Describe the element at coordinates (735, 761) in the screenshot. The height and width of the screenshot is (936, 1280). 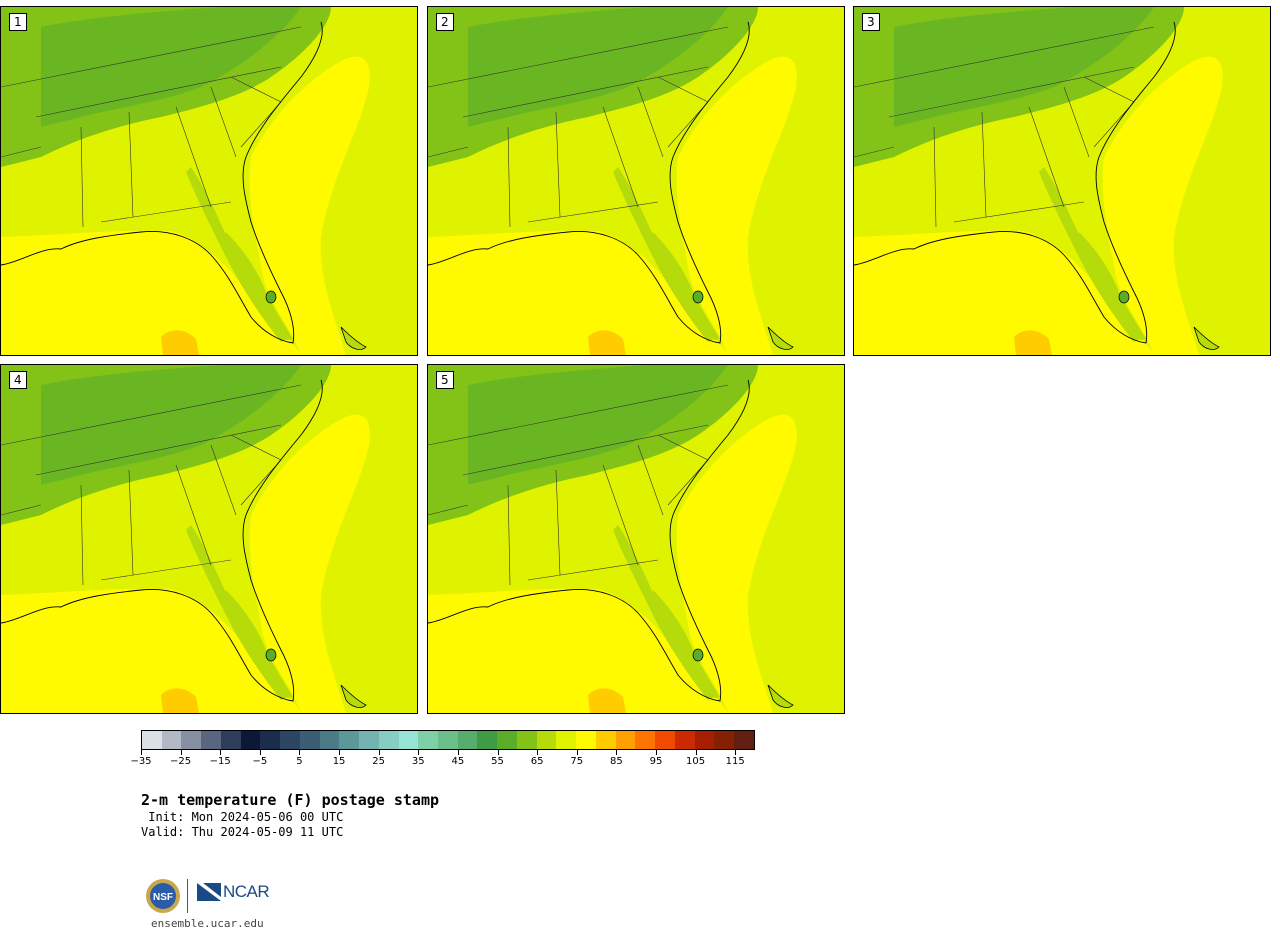
I see `colorbar-tick-label: 115` at that location.